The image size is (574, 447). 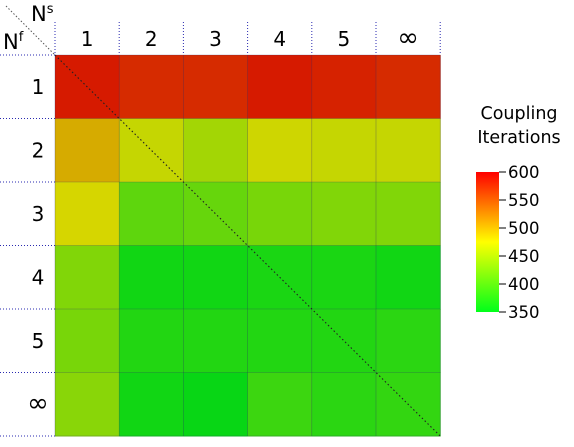 What do you see at coordinates (487, 242) in the screenshot?
I see `colorbar` at bounding box center [487, 242].